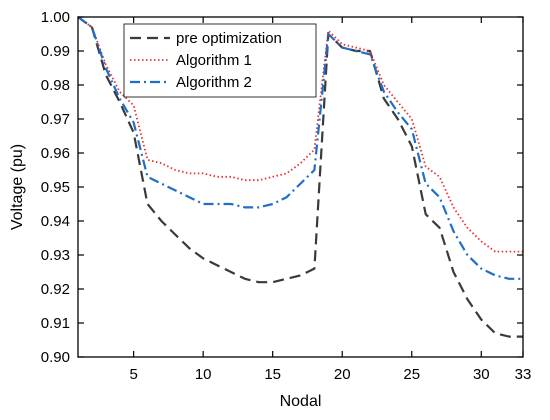 The height and width of the screenshot is (420, 550). Describe the element at coordinates (55, 85) in the screenshot. I see `y-tick-label: 0.98` at that location.